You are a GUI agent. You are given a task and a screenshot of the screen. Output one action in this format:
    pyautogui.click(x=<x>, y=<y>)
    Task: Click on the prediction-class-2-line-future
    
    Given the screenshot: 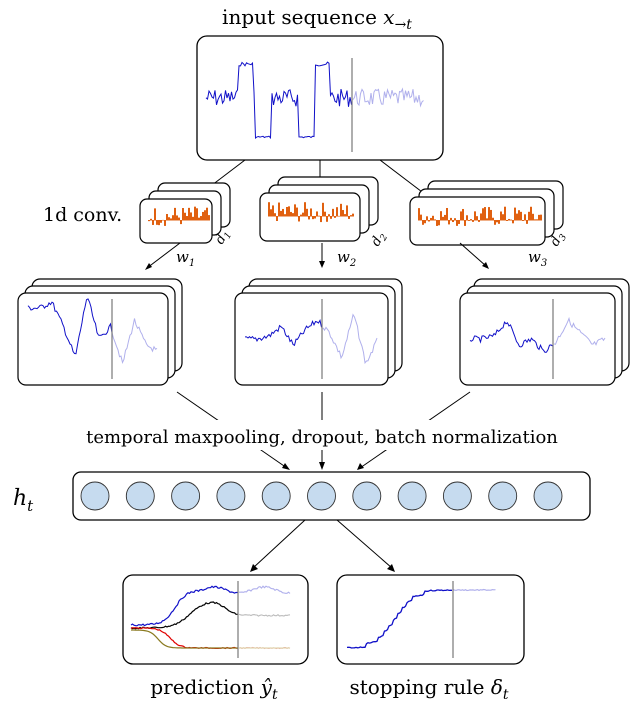 What is the action you would take?
    pyautogui.click(x=264, y=615)
    